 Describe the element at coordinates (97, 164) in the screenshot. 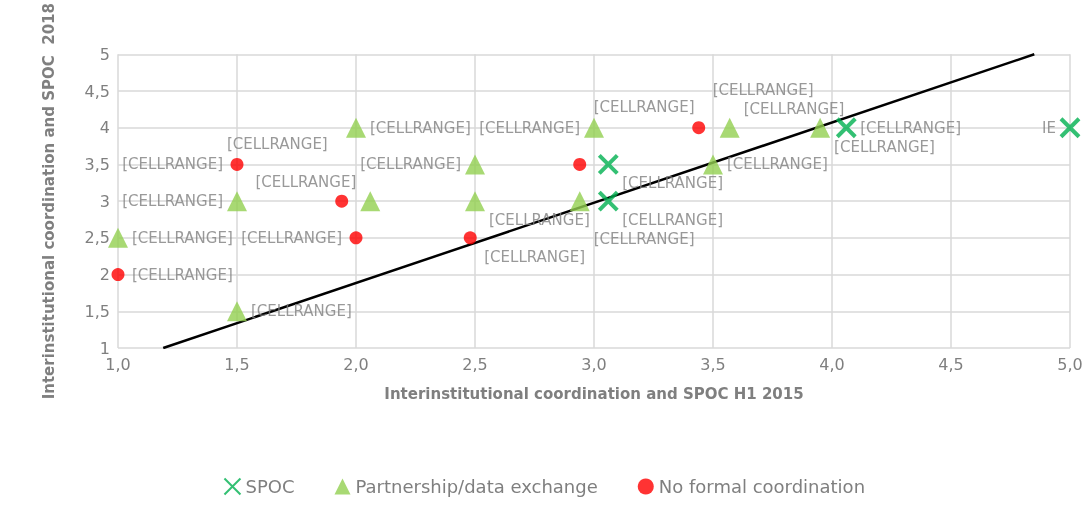

I see `y-tick-label: 3,5` at that location.